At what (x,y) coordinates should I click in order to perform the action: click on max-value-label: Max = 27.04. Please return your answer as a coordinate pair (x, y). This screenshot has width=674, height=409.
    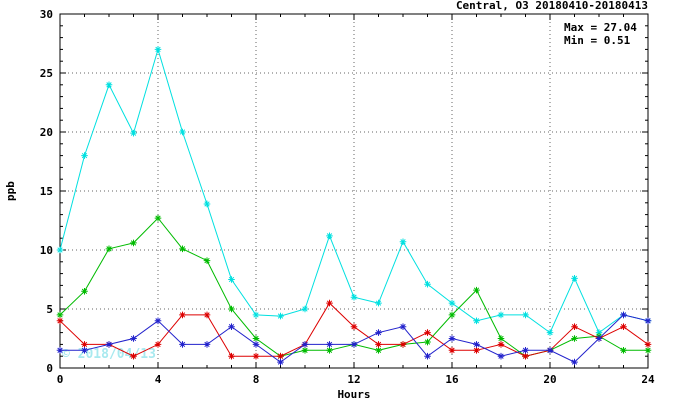
    Looking at the image, I should click on (600, 27).